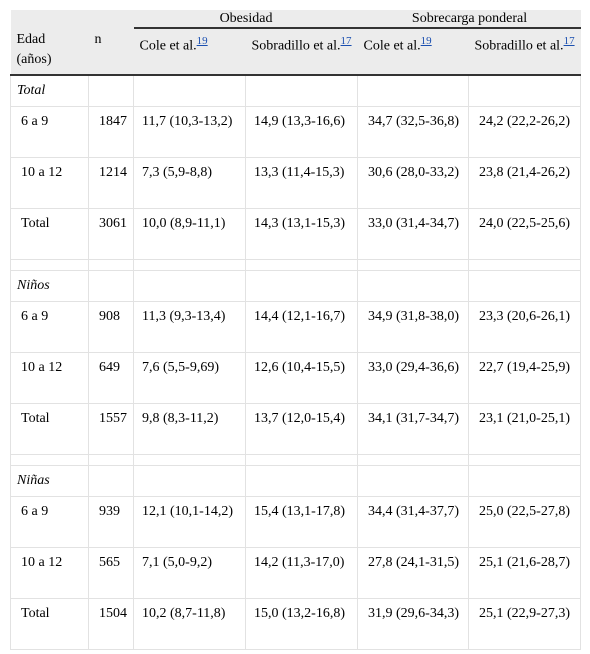  What do you see at coordinates (34, 49) in the screenshot?
I see `column-label: Edad (años)` at bounding box center [34, 49].